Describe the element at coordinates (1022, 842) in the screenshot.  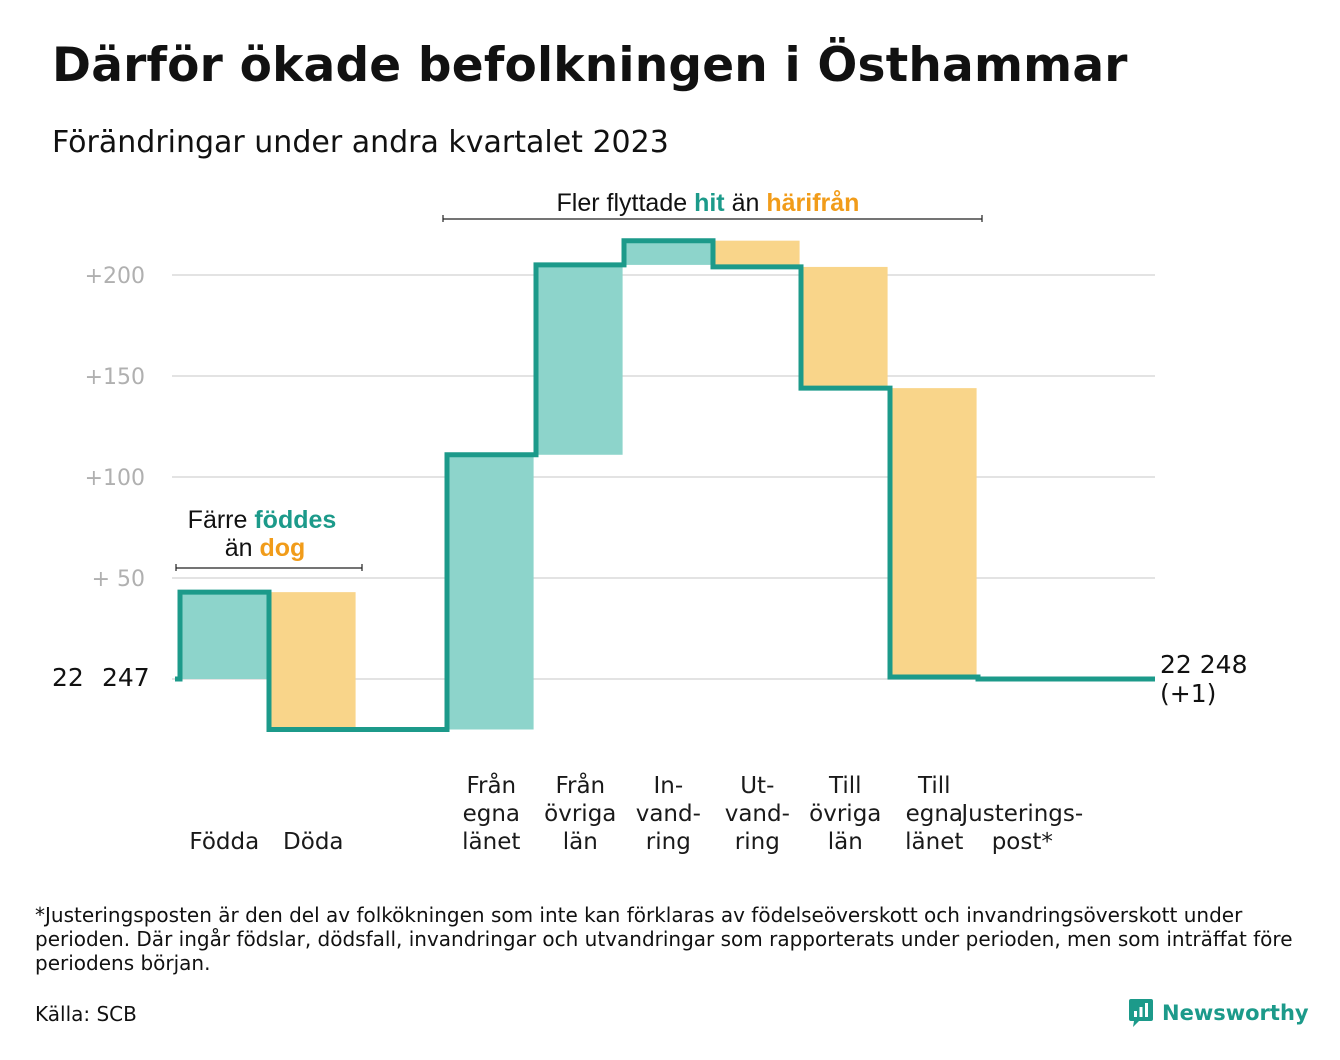
I see `category-label: post*` at that location.